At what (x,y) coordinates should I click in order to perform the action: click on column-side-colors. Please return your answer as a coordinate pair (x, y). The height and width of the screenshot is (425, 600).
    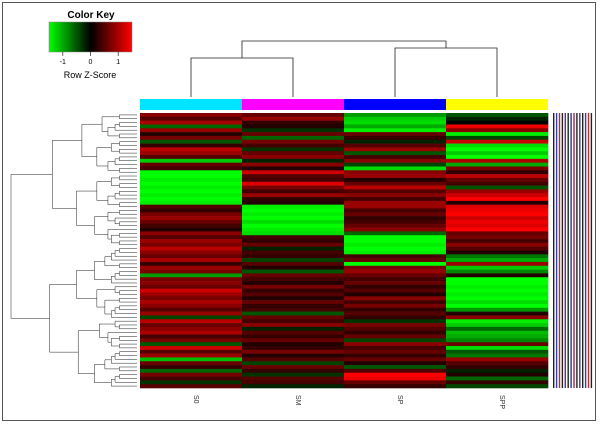
    Looking at the image, I should click on (344, 104).